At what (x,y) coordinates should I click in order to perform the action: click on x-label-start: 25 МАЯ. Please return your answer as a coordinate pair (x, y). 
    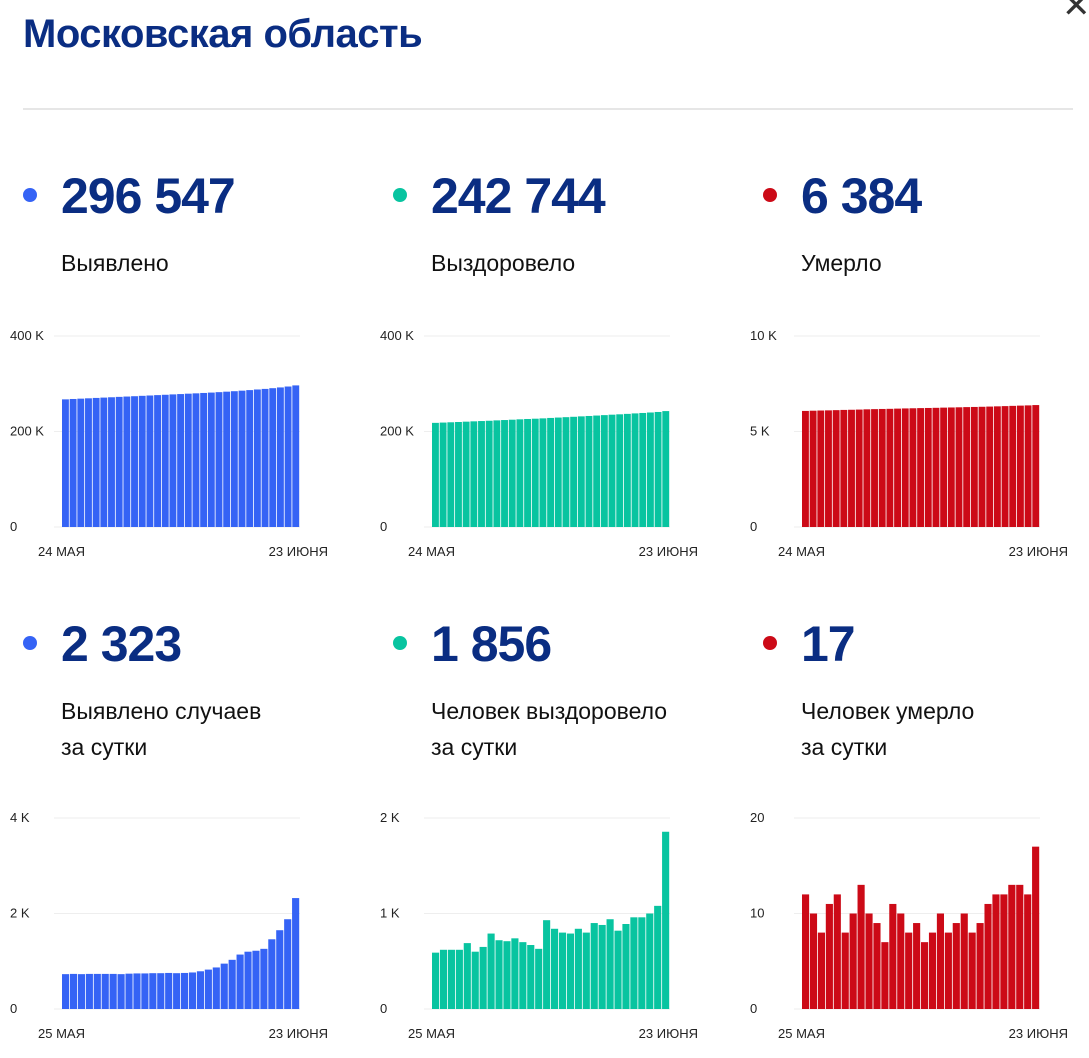
    Looking at the image, I should click on (61, 1033).